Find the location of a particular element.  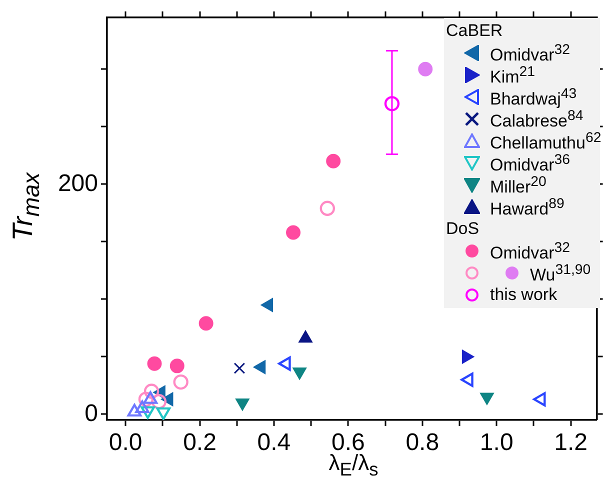

legend-label: Miller$^{20}$ is located at coordinates (518, 185).